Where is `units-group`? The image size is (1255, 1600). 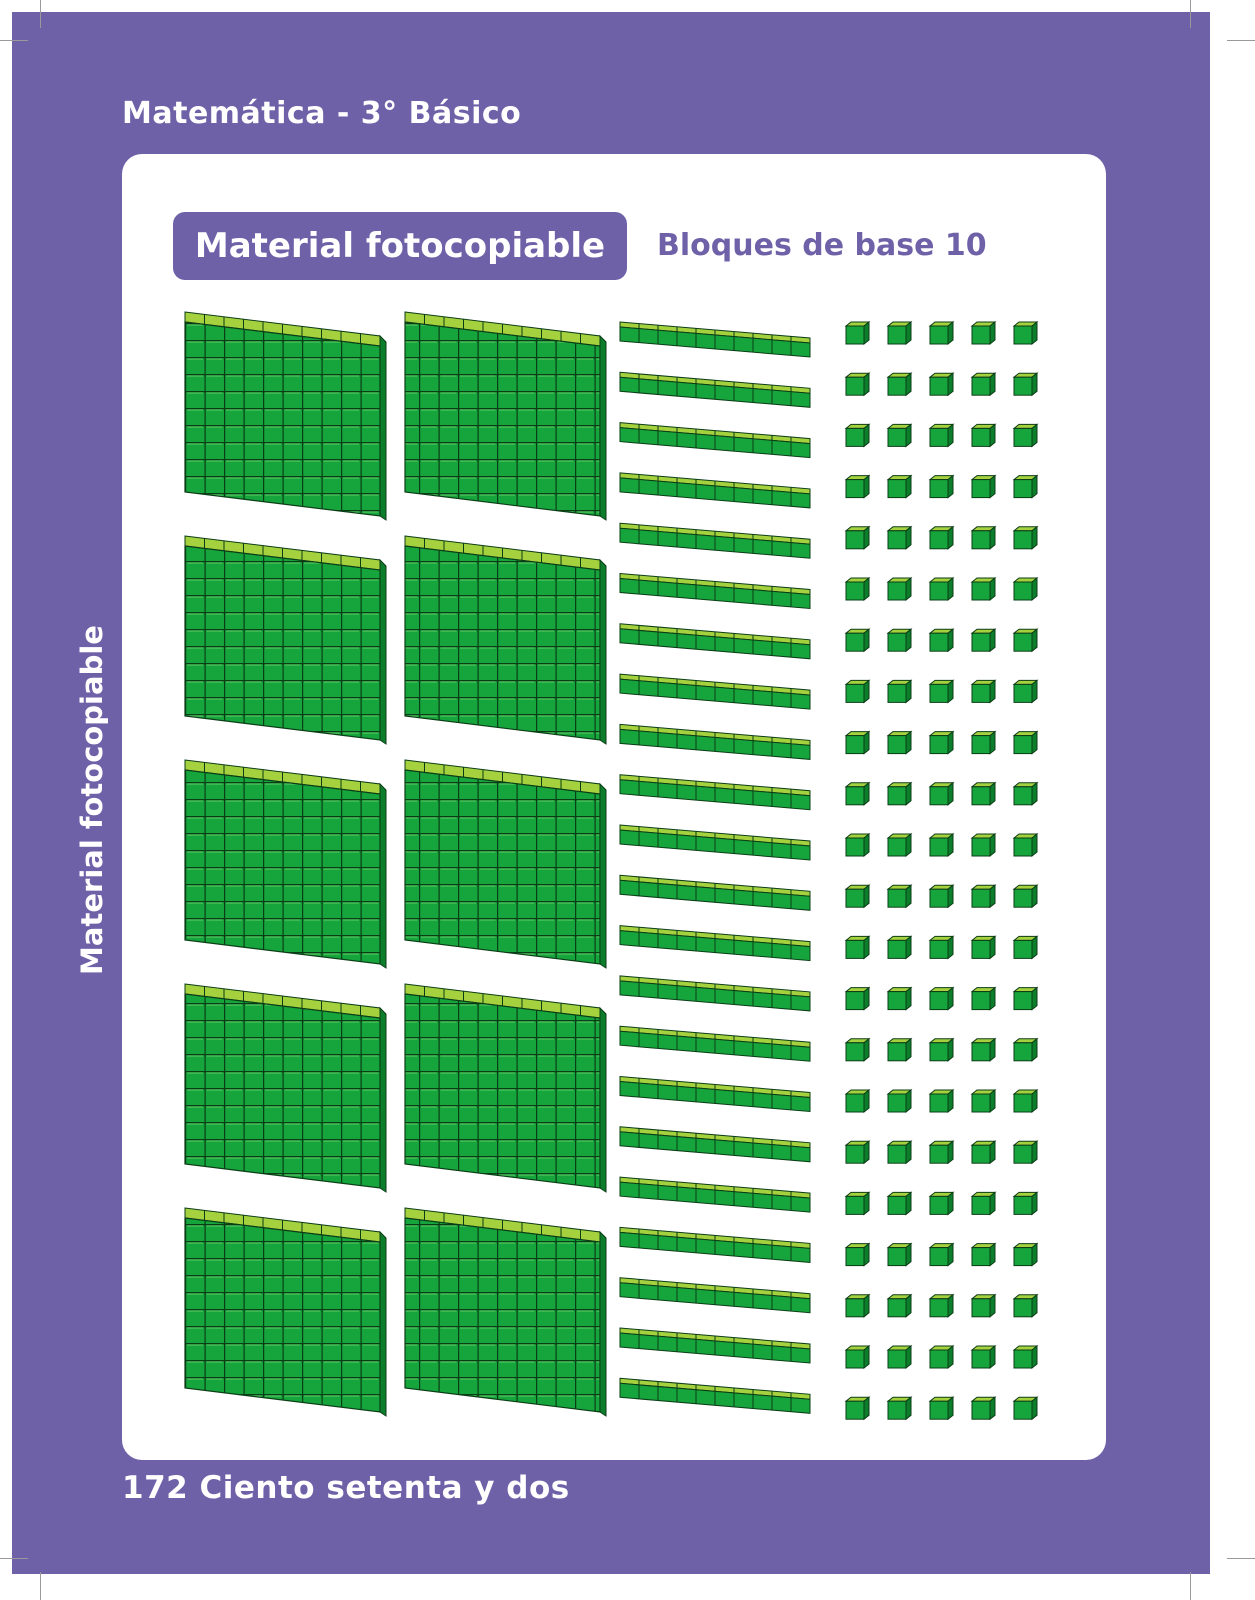 units-group is located at coordinates (941, 870).